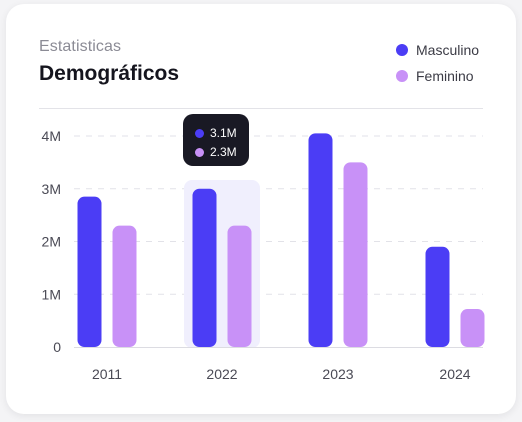 The height and width of the screenshot is (422, 522). I want to click on tooltip-row-masculino: 3.1M, so click(216, 133).